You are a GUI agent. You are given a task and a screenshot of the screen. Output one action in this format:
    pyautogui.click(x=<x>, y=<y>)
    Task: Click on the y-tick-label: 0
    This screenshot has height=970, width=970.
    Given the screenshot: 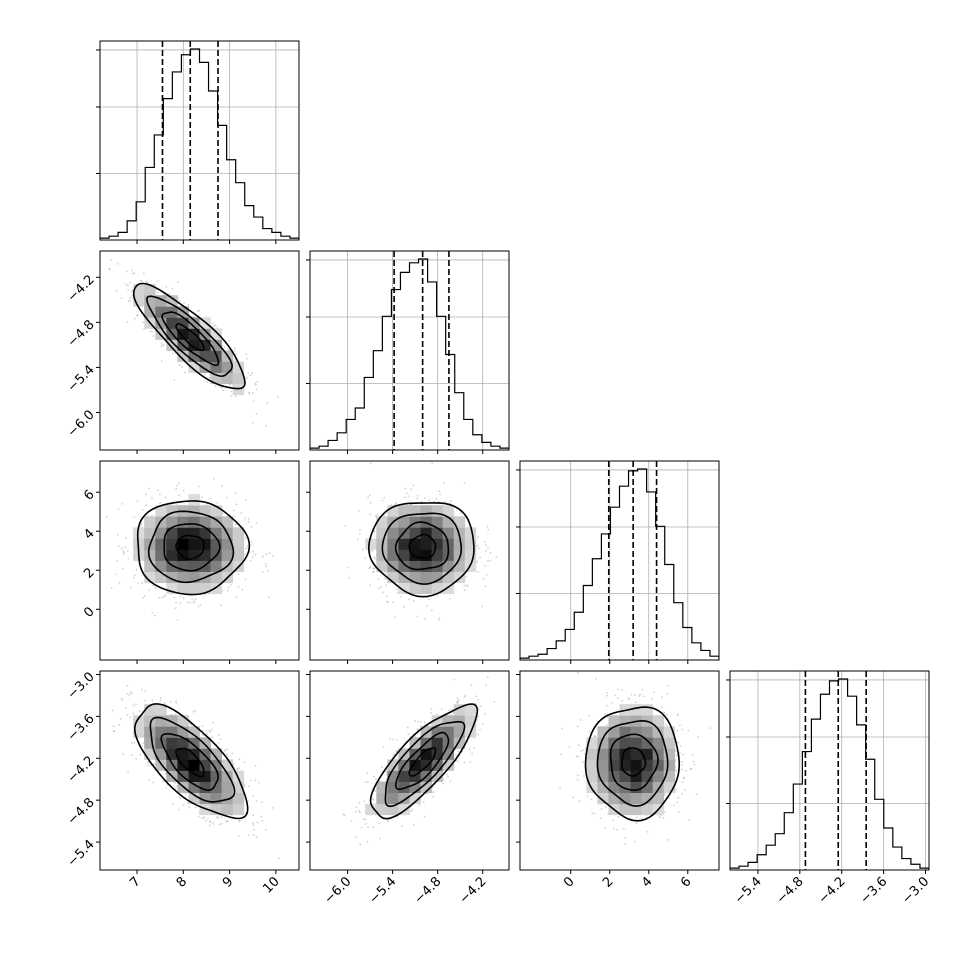 What is the action you would take?
    pyautogui.click(x=89, y=612)
    